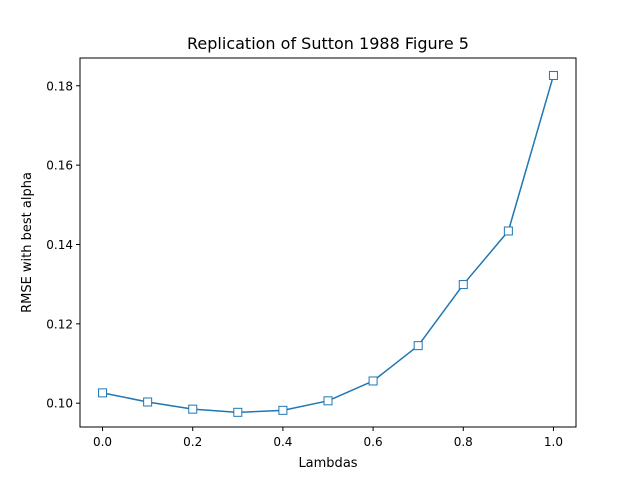 The height and width of the screenshot is (480, 640). I want to click on x-axis-label: Lambdas, so click(327, 463).